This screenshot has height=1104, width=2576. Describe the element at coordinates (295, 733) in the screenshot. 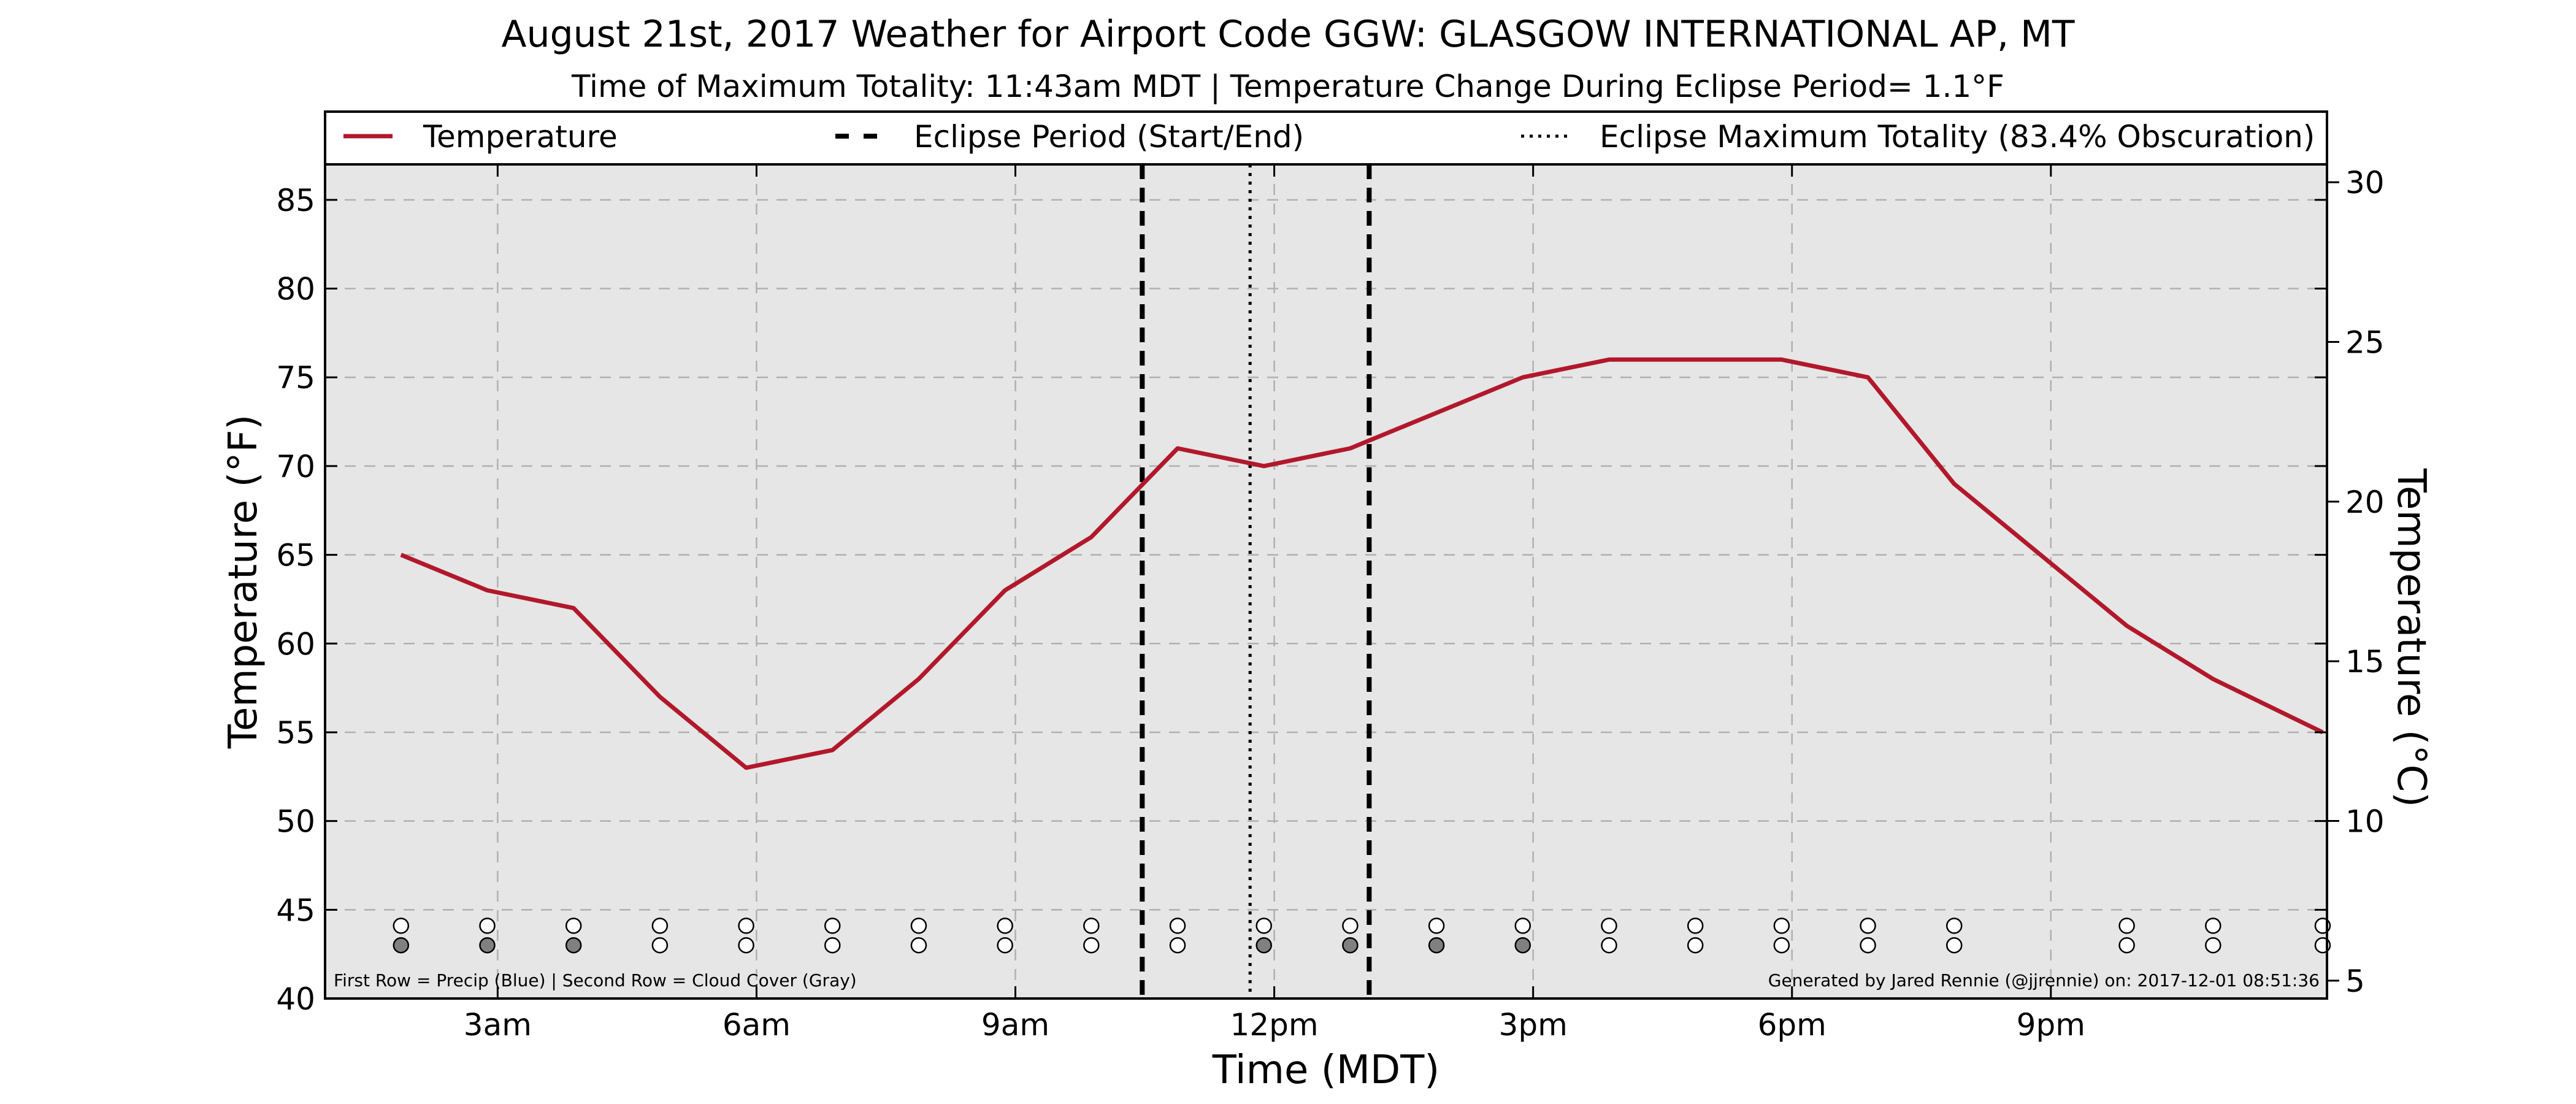

I see `y-tick-label-left: 55` at that location.